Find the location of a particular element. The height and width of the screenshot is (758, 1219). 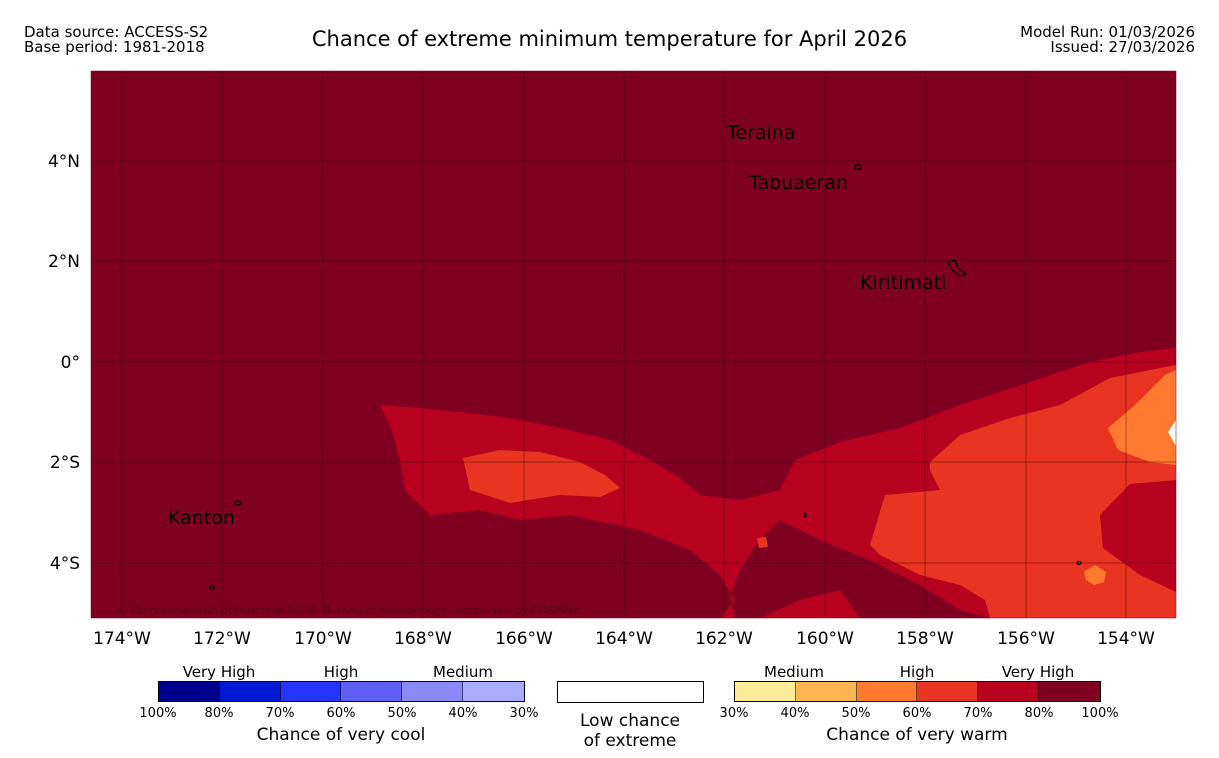

legend-low-chance-caption: Low chance of extreme is located at coordinates (630, 731).